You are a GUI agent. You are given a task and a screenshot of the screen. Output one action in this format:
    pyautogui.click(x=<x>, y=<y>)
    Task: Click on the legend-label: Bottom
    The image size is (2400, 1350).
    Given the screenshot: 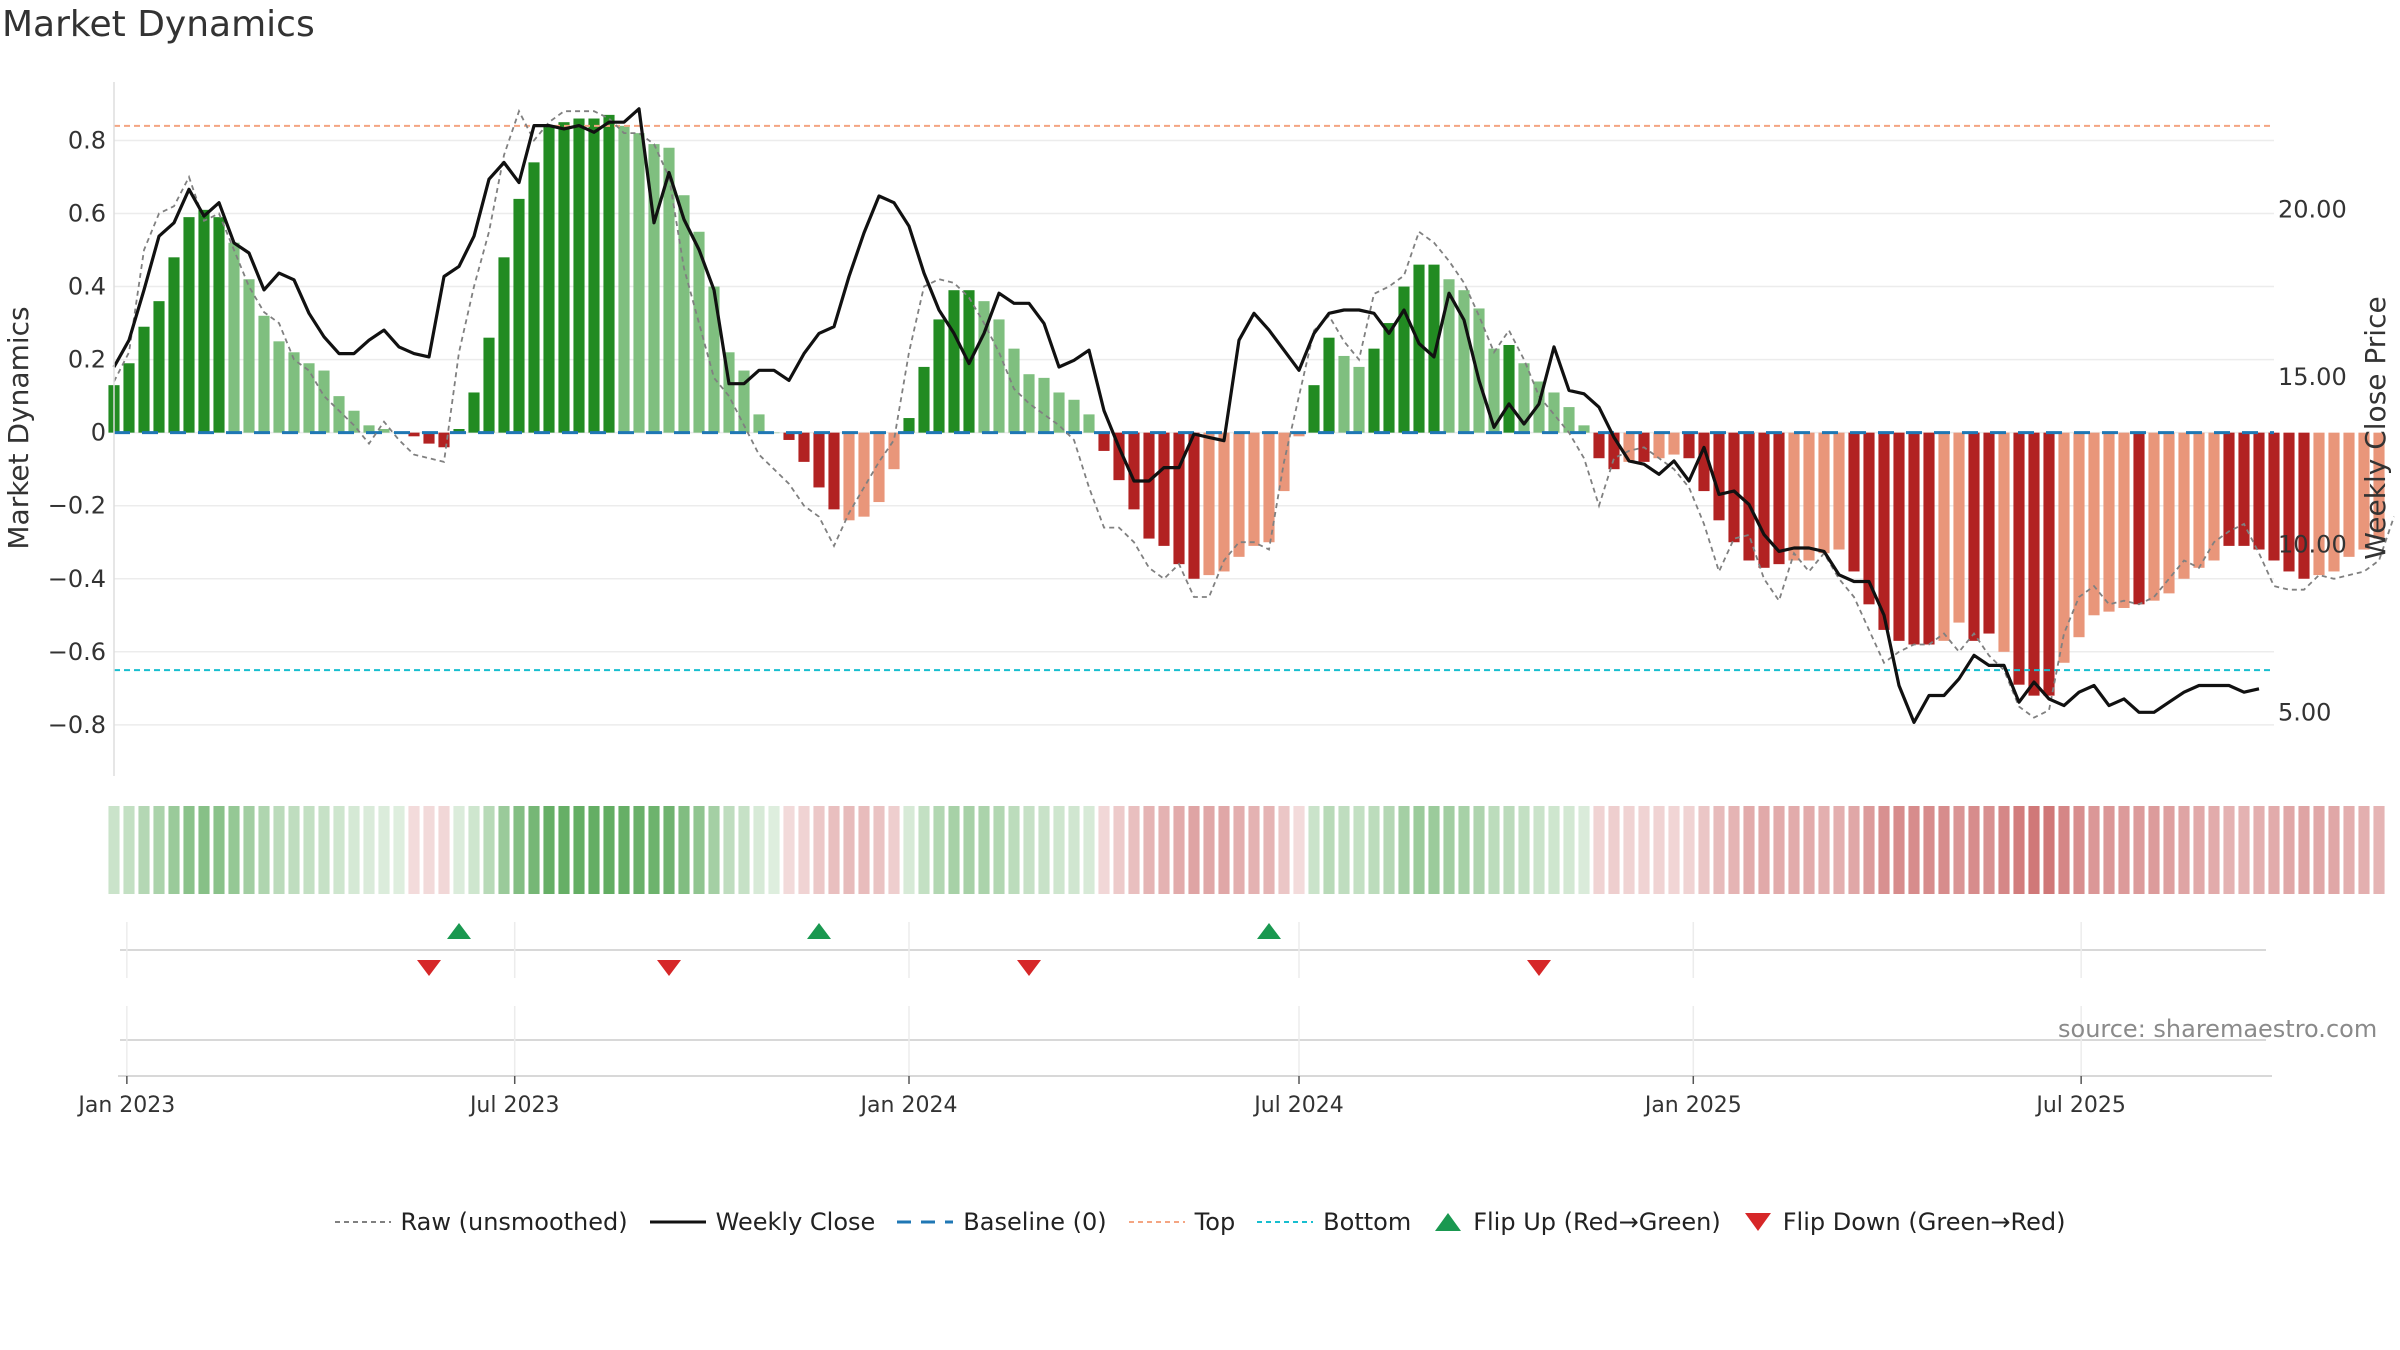 What is the action you would take?
    pyautogui.click(x=1367, y=1222)
    